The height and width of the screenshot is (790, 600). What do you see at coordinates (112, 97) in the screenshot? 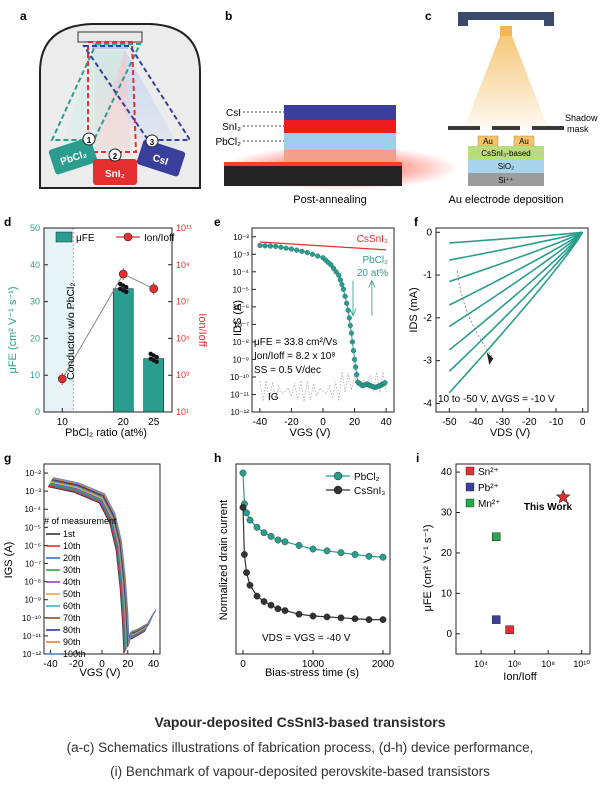
I see `flux-sni2` at bounding box center [112, 97].